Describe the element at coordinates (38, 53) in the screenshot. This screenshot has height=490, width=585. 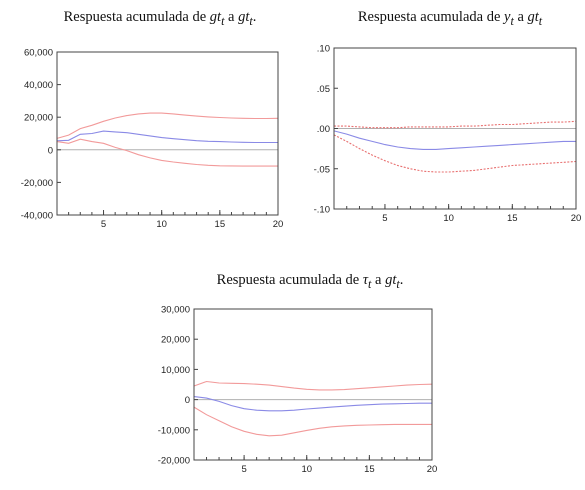
I see `chart-1-y-tick-label: 60,000` at that location.